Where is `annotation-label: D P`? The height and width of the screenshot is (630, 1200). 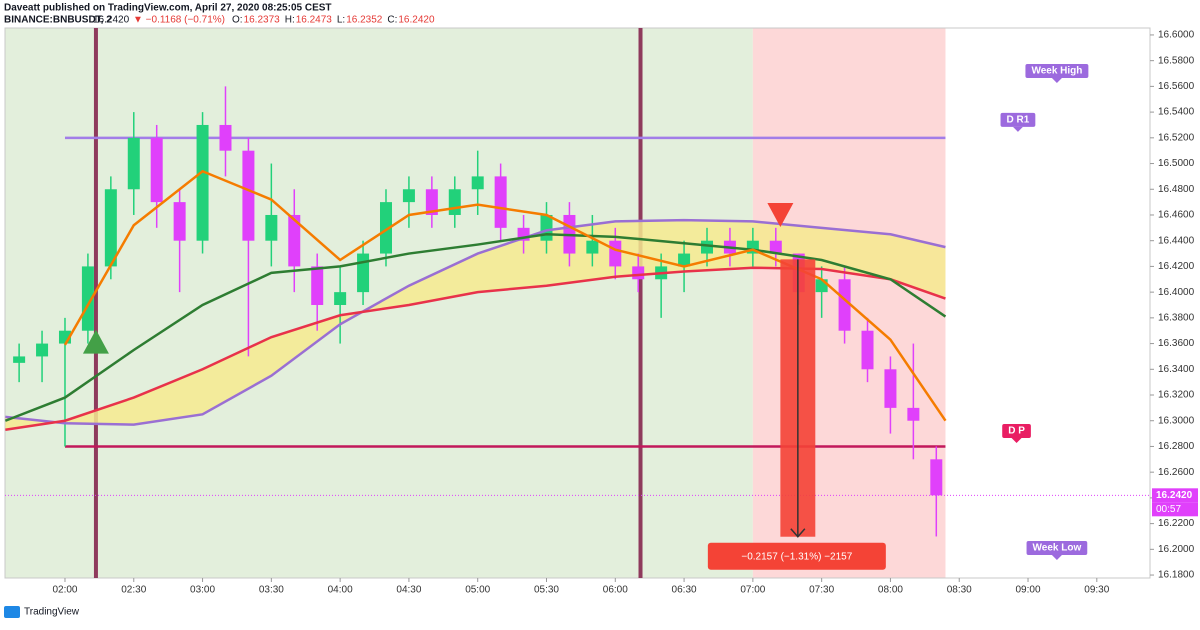
annotation-label: D P is located at coordinates (1016, 431).